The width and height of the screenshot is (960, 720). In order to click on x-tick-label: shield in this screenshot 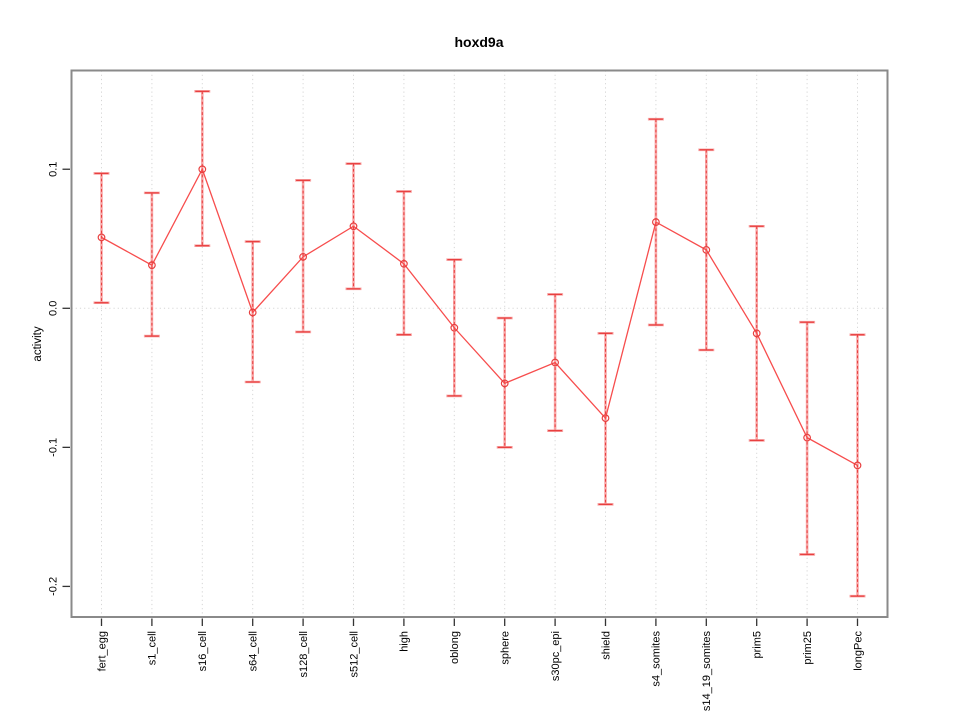, I will do `click(606, 645)`.